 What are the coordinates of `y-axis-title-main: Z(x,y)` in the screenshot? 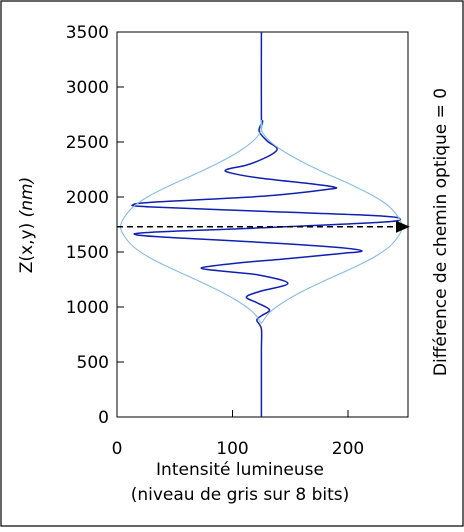 It's located at (27, 245).